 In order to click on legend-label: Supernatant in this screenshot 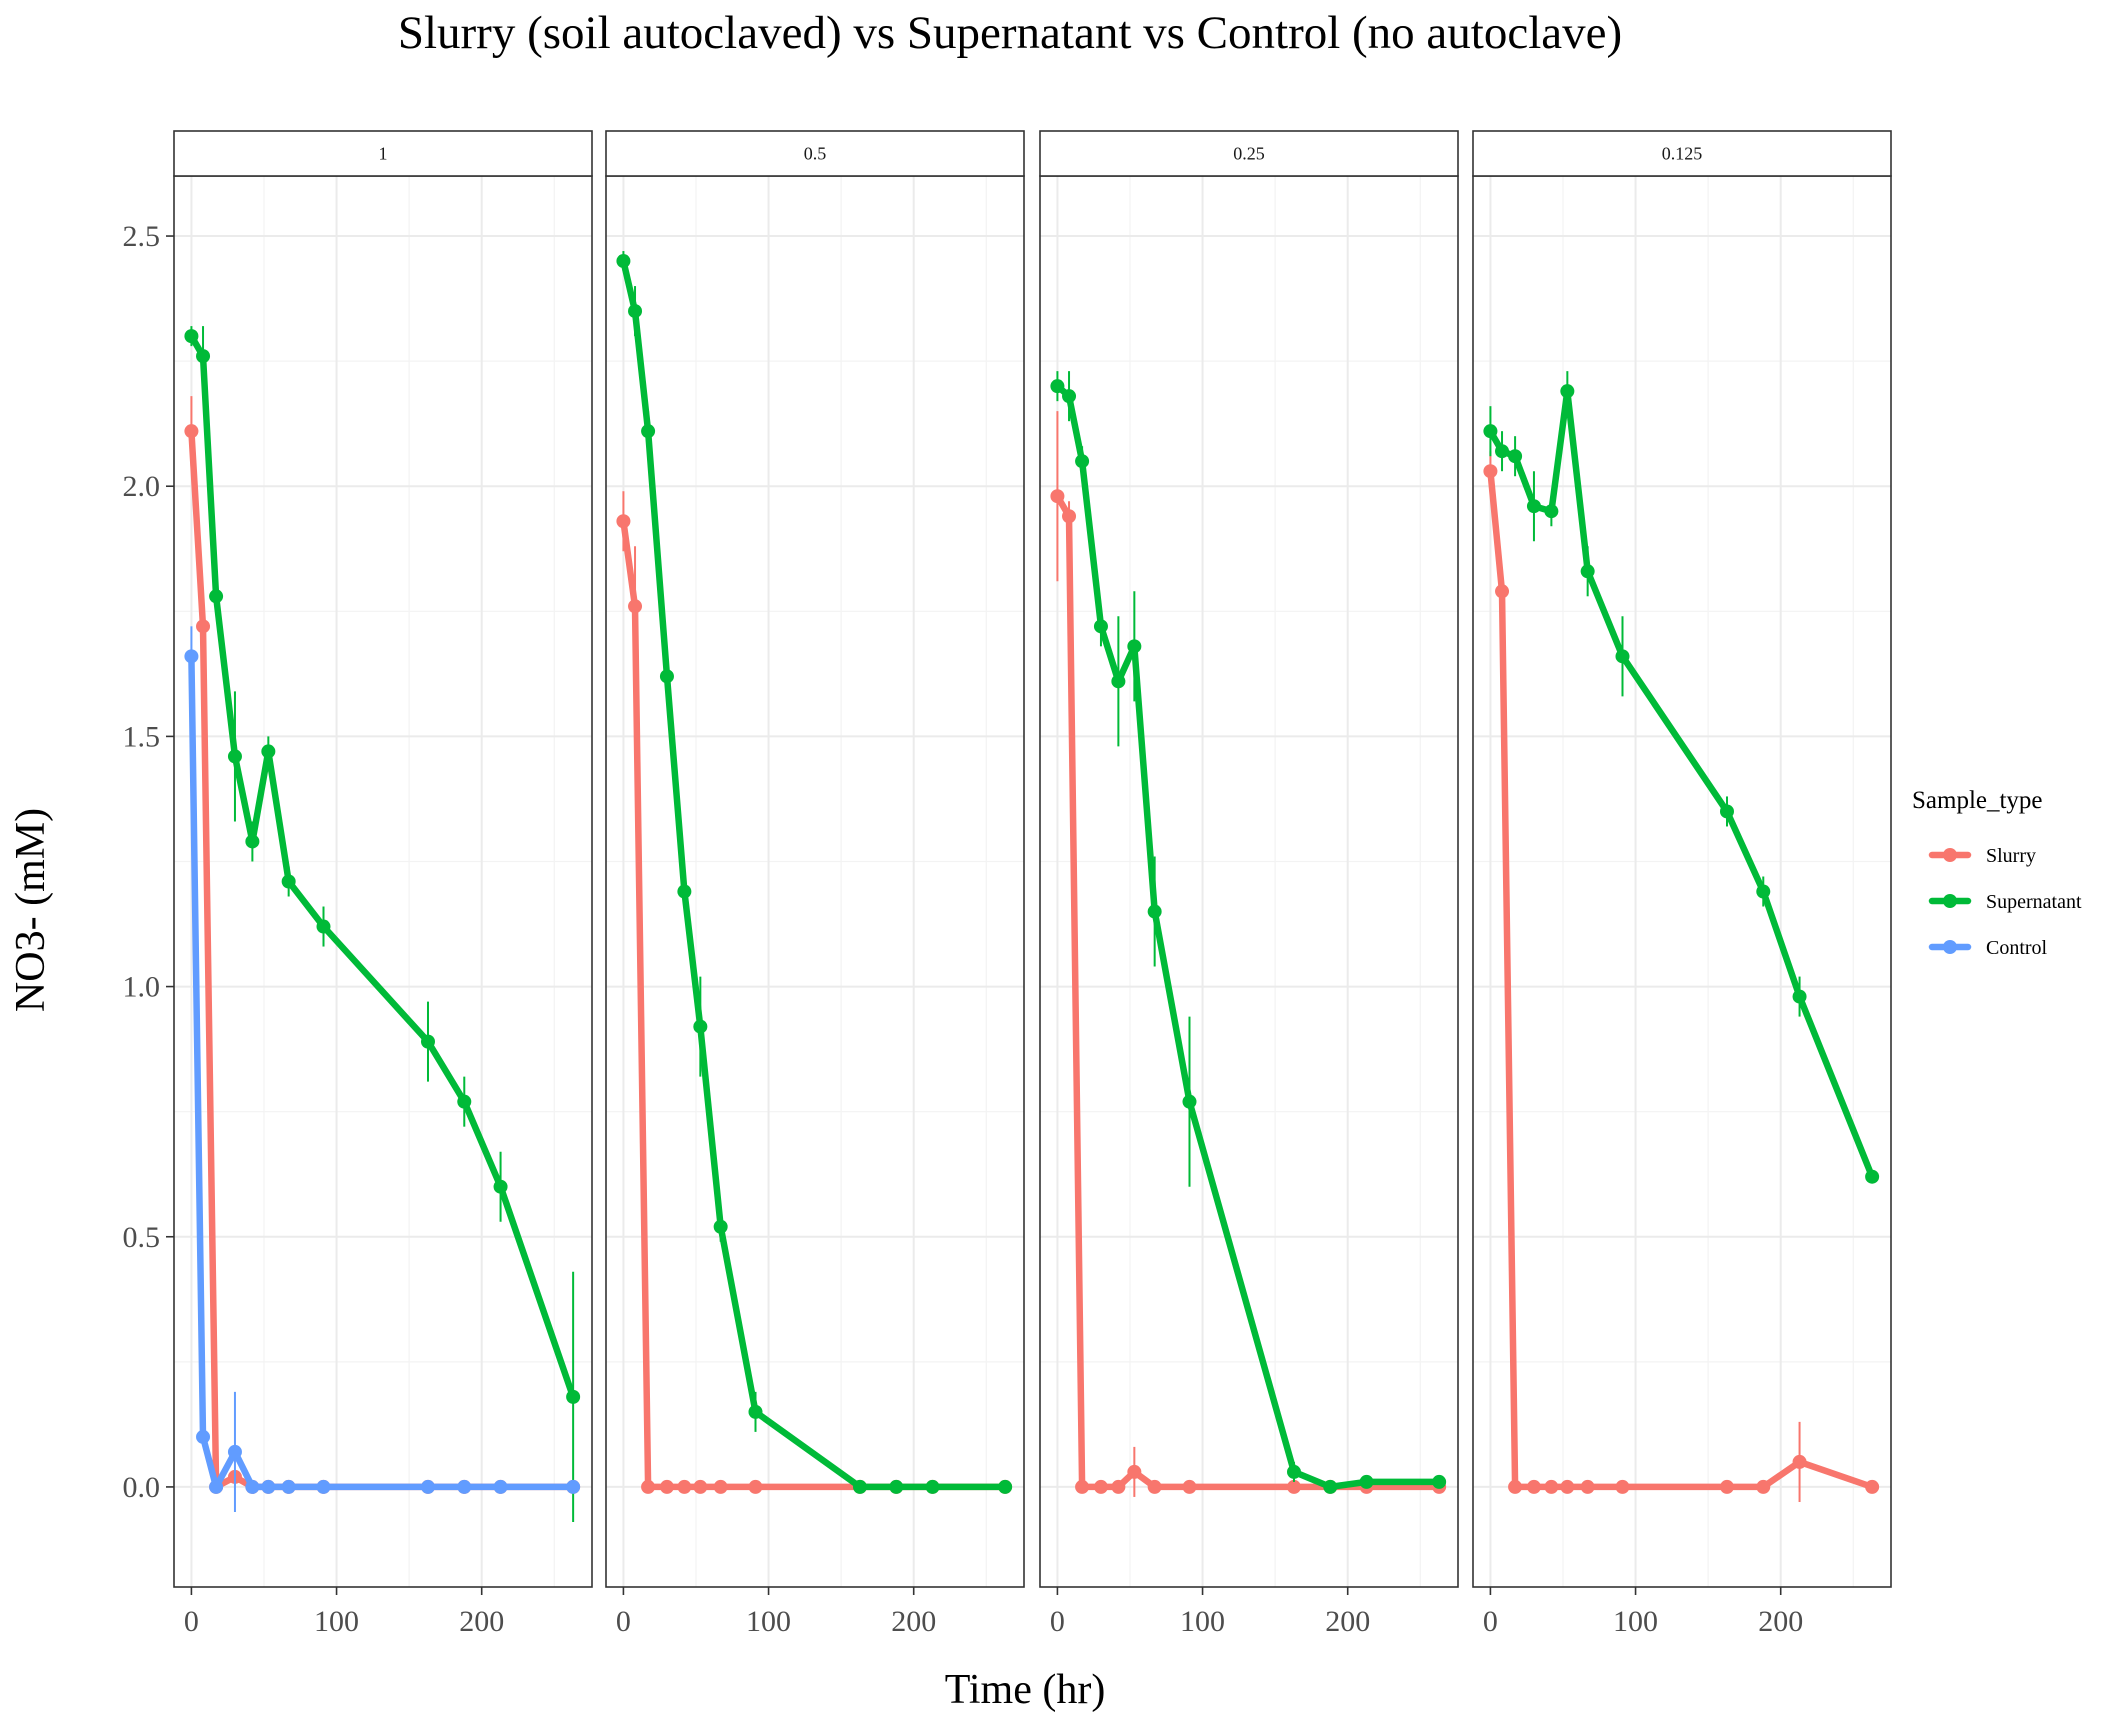, I will do `click(2034, 902)`.